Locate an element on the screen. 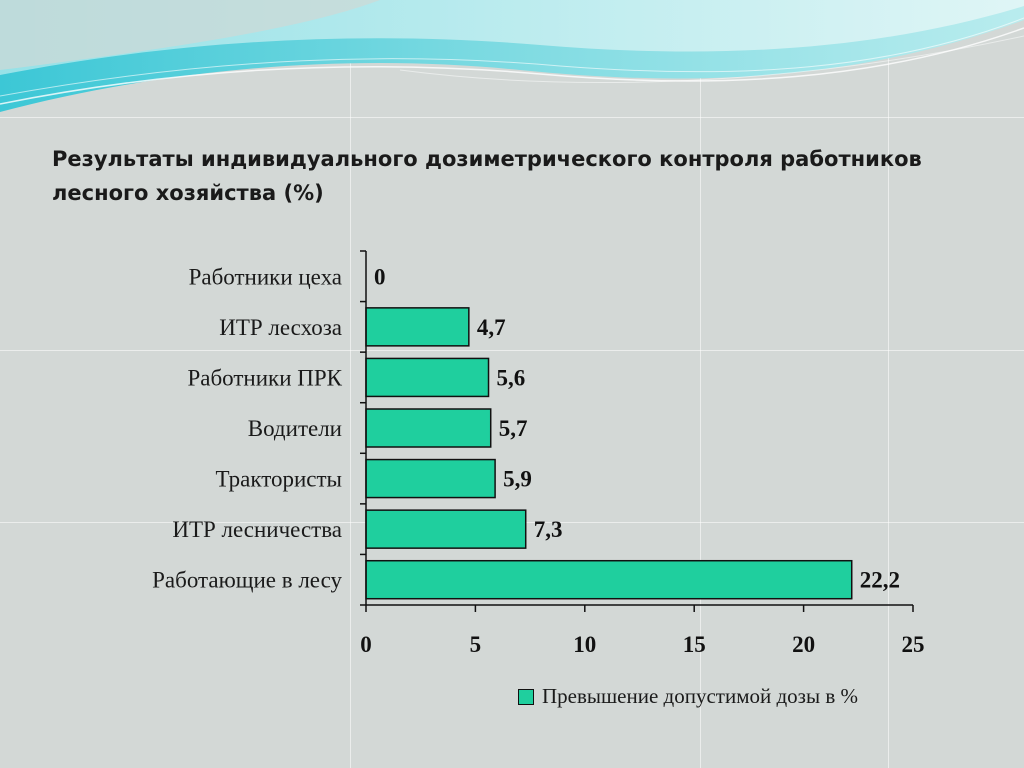 The image size is (1024, 768). legend: Превышение допустимой дозы в % is located at coordinates (688, 696).